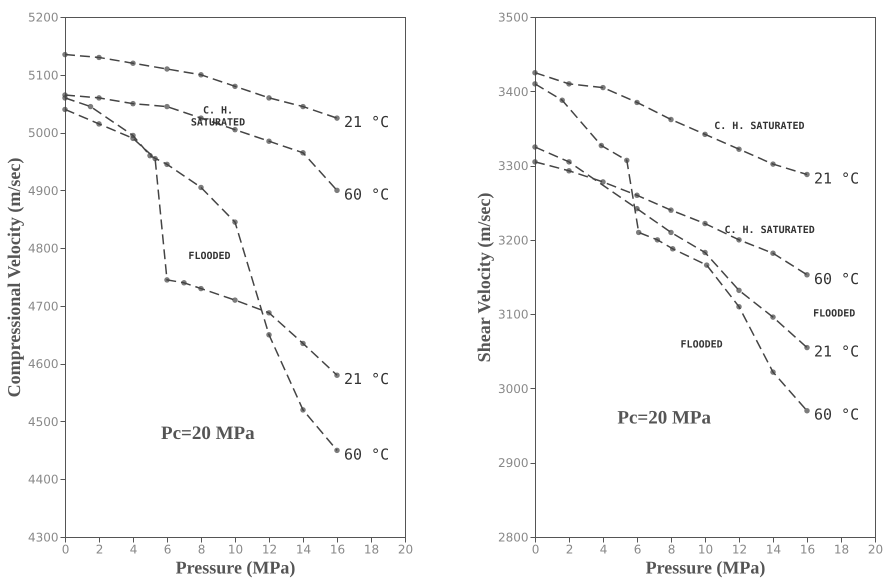 This screenshot has height=583, width=886. Describe the element at coordinates (513, 315) in the screenshot. I see `y-tick-label: 3100` at that location.